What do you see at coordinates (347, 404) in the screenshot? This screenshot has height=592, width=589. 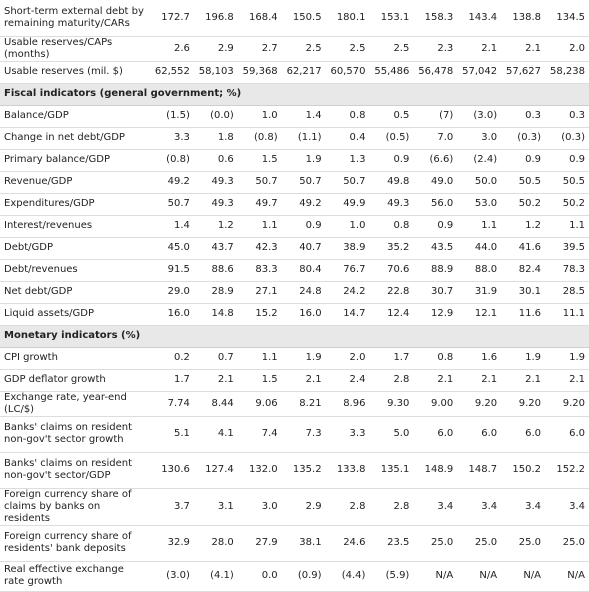 I see `value-cell: 8.96` at bounding box center [347, 404].